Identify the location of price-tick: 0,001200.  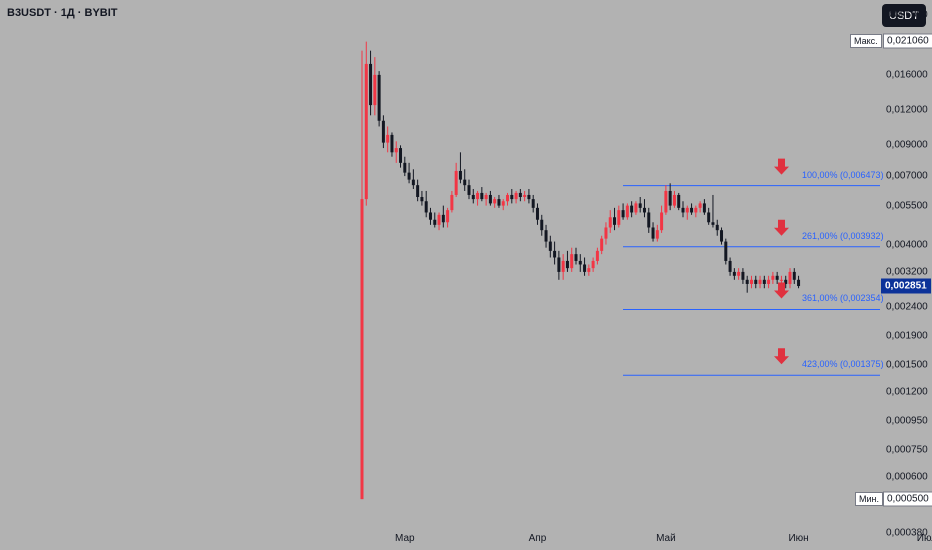
(907, 392).